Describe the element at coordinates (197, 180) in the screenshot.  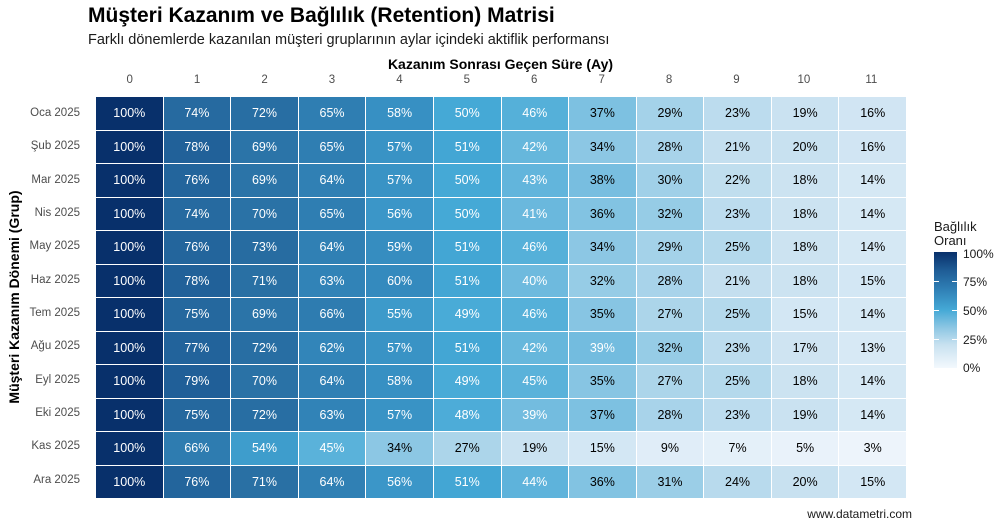
I see `heatmap-cell: 76%` at that location.